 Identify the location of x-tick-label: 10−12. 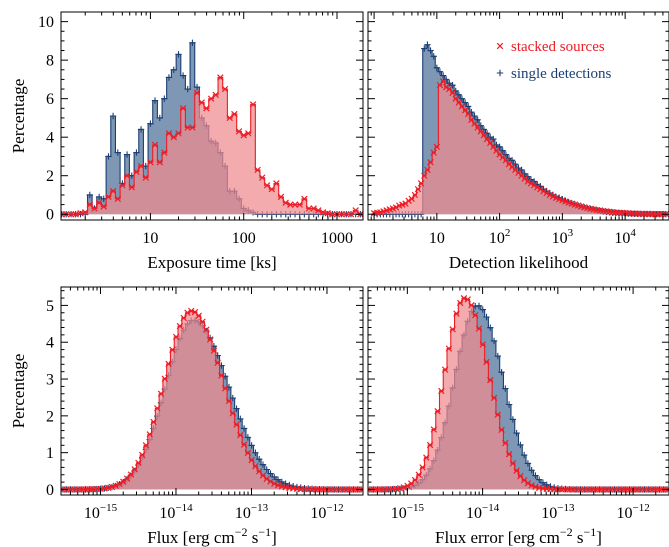
(632, 512).